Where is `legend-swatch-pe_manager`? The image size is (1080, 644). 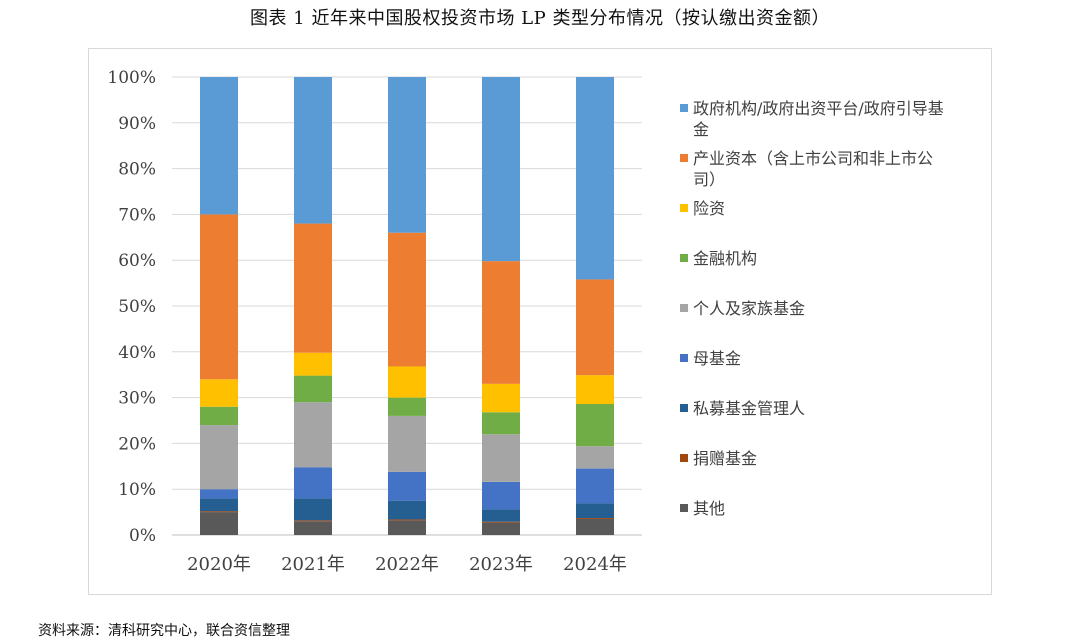
legend-swatch-pe_manager is located at coordinates (684, 408).